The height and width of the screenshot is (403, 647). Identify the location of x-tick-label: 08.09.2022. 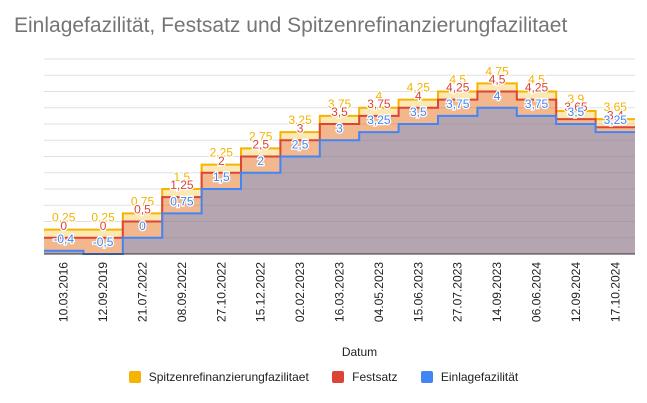
(182, 292).